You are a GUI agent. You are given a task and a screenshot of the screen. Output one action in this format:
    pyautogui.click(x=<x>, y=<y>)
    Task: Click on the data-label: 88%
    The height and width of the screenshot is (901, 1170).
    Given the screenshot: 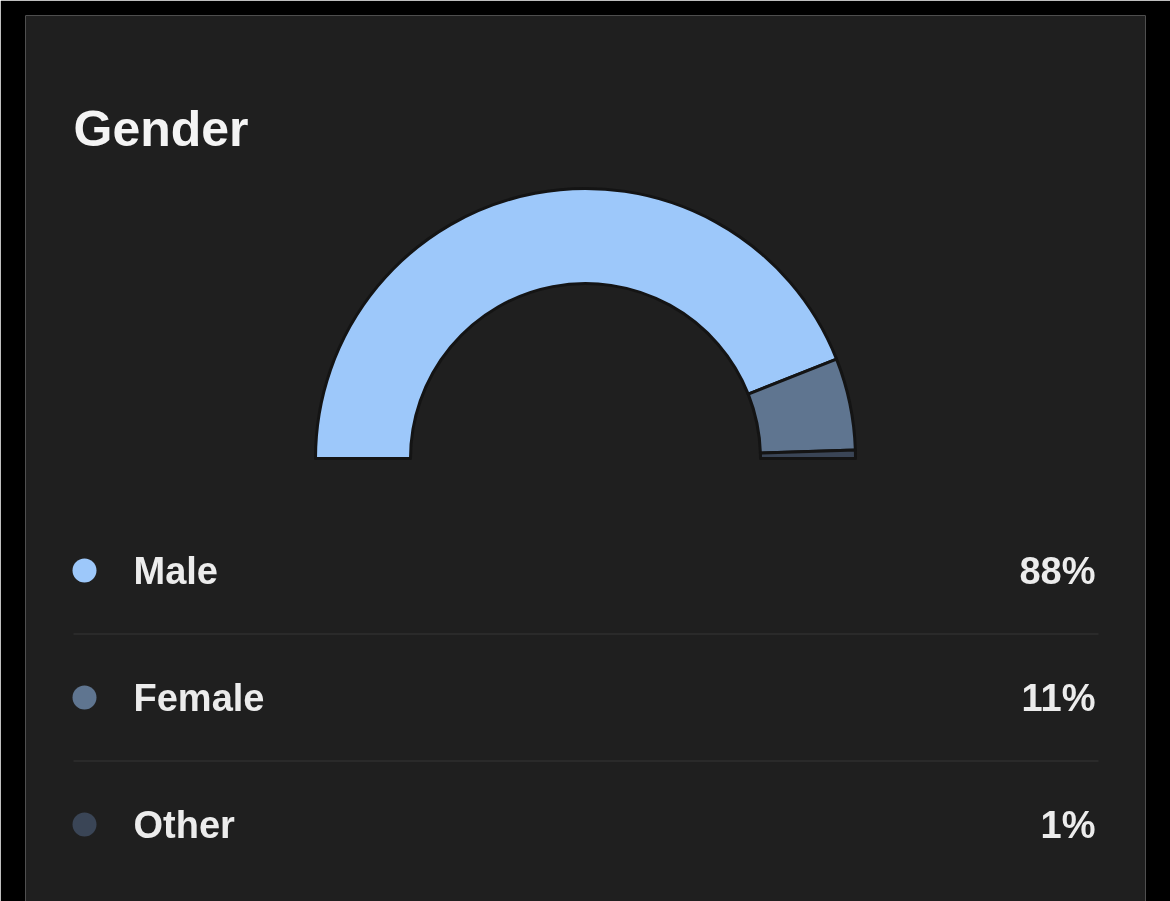 What is the action you would take?
    pyautogui.click(x=1057, y=570)
    